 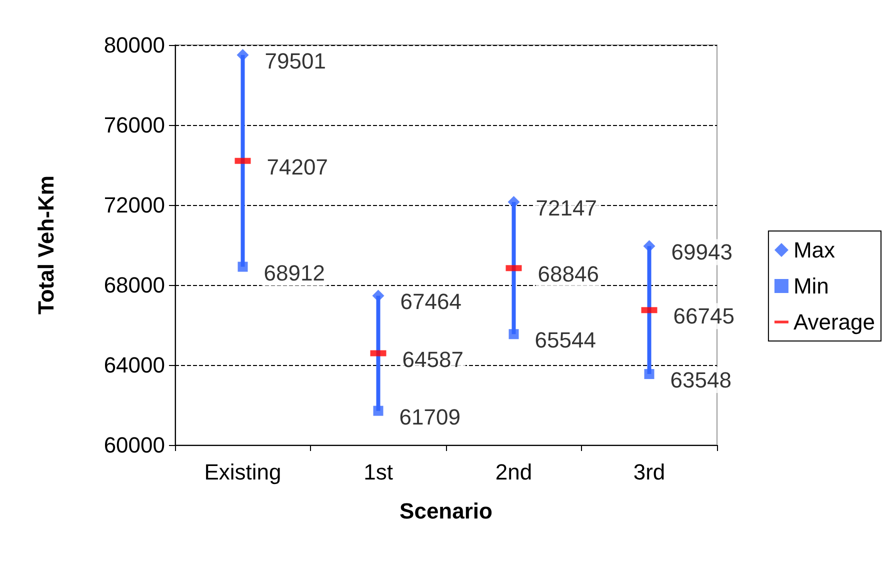 I want to click on y-tick-label: 68000, so click(x=134, y=285).